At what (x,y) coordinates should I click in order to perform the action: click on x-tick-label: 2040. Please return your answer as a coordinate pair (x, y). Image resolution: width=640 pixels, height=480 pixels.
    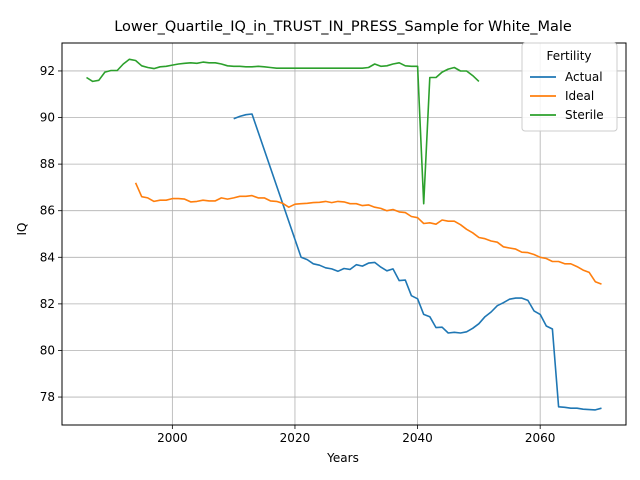
    Looking at the image, I should click on (417, 438).